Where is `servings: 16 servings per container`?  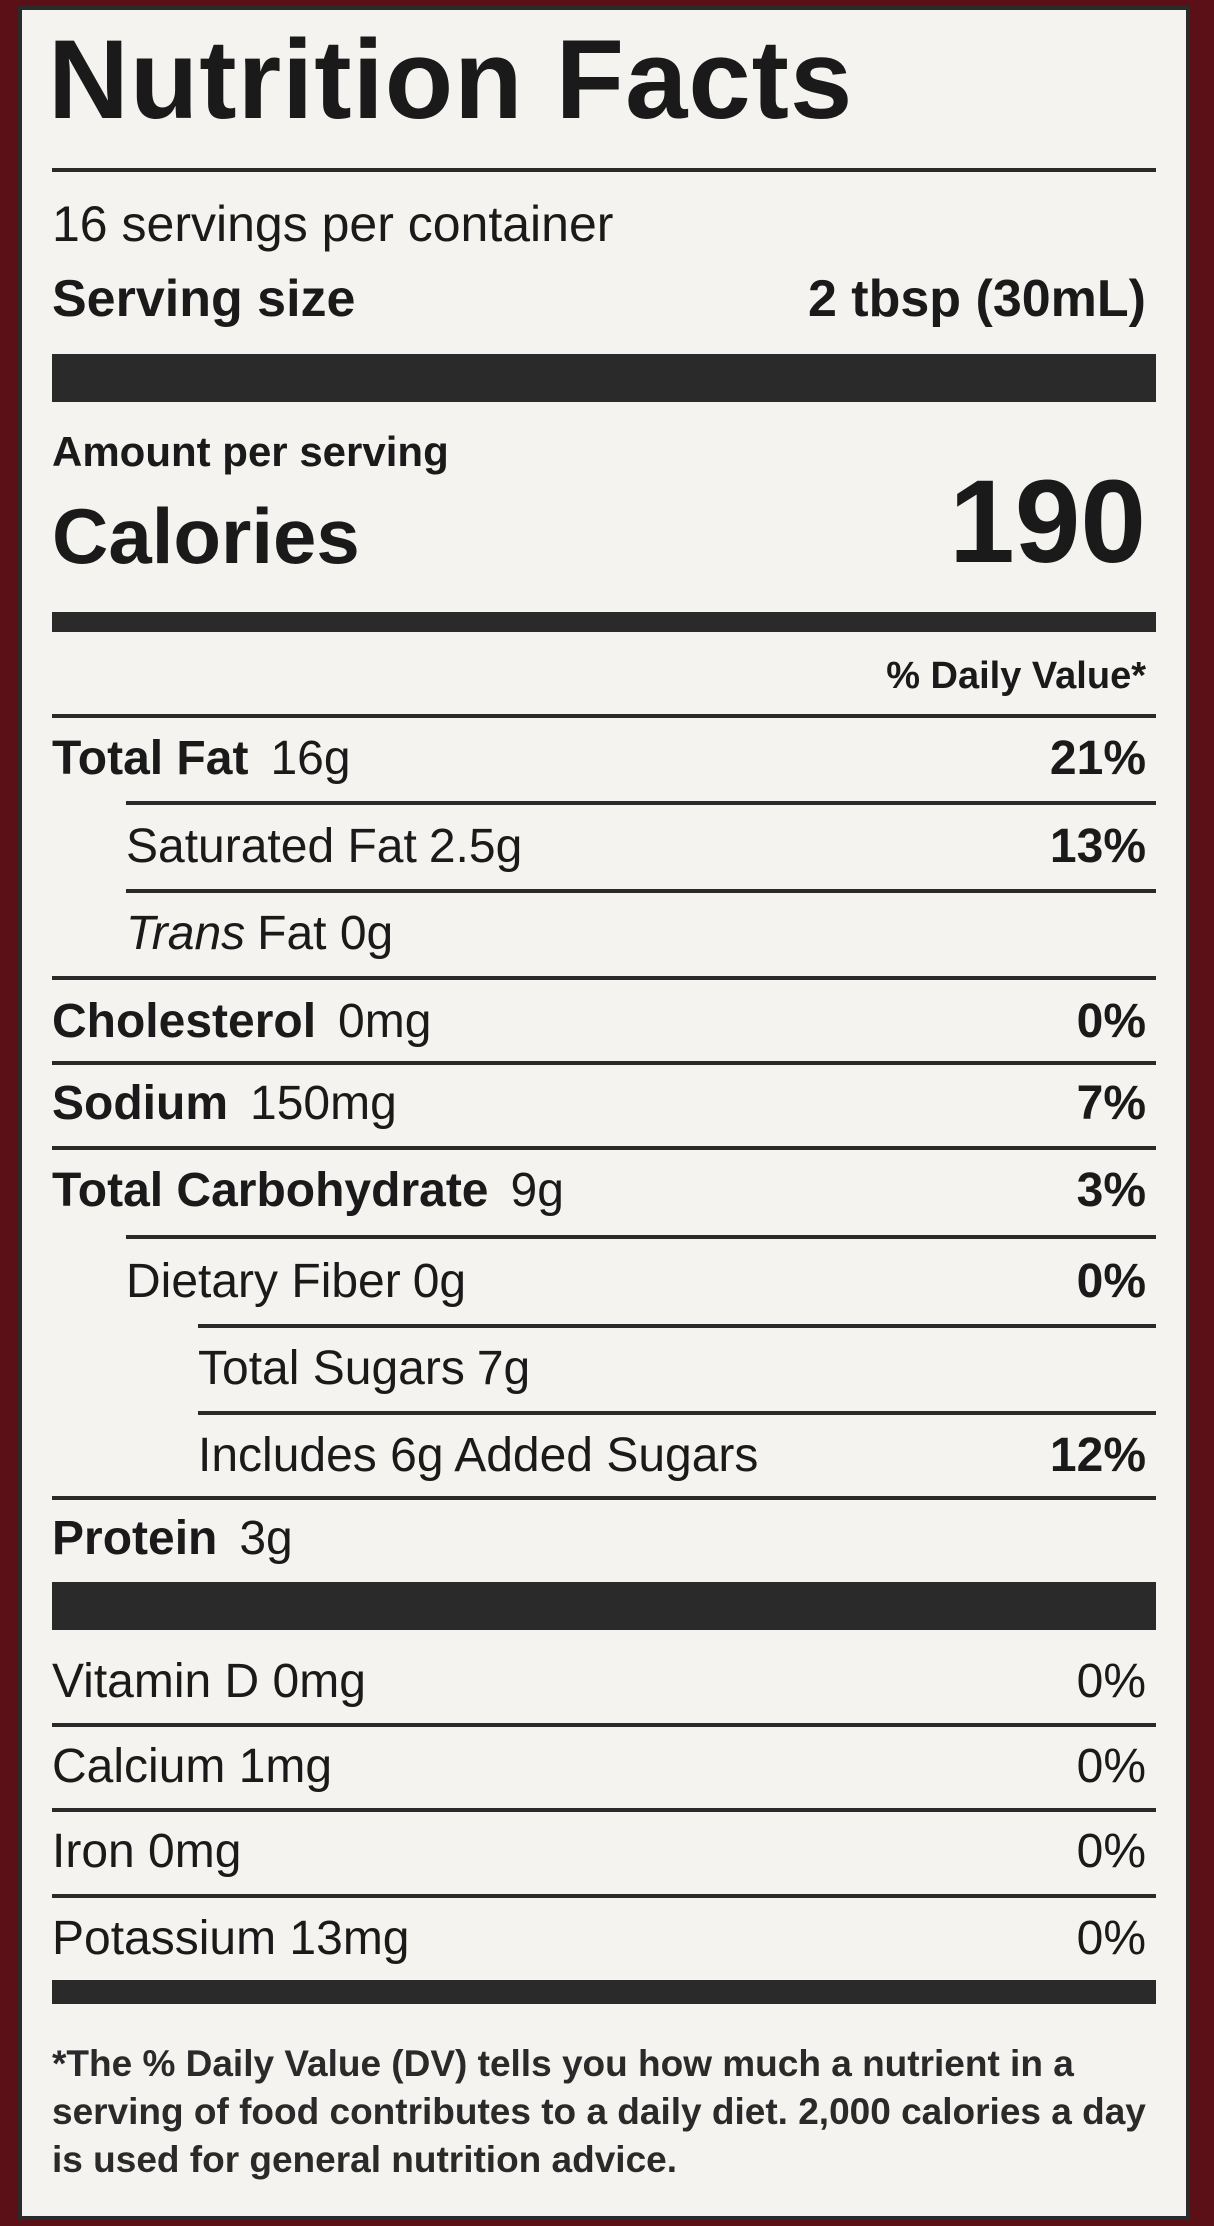 servings: 16 servings per container is located at coordinates (333, 224).